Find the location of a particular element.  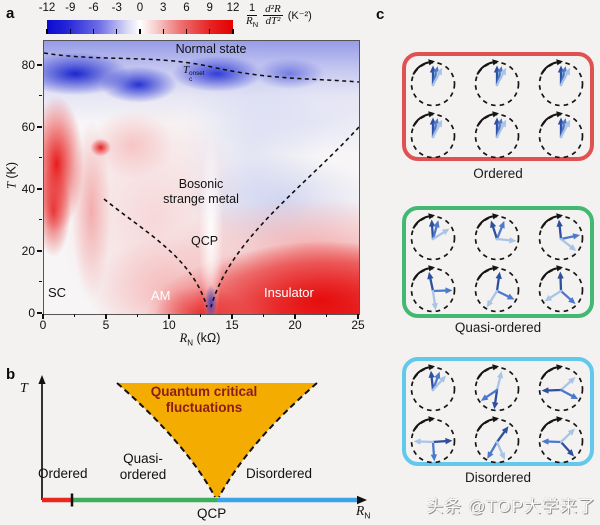

fan-left-dashed is located at coordinates (166, 440).